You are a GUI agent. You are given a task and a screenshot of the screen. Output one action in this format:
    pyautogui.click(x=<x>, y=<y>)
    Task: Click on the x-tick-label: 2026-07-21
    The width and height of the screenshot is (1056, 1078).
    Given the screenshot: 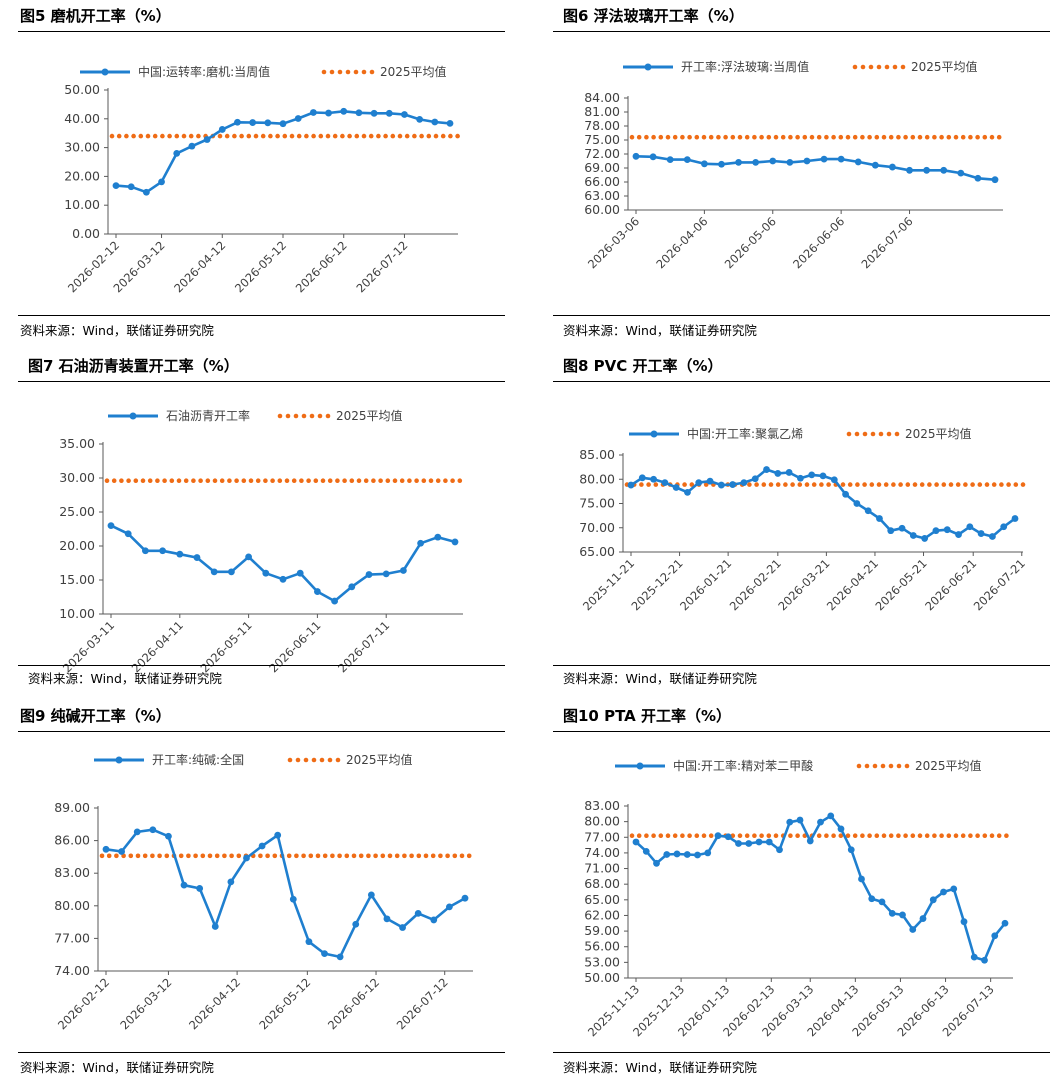 What is the action you would take?
    pyautogui.click(x=999, y=584)
    